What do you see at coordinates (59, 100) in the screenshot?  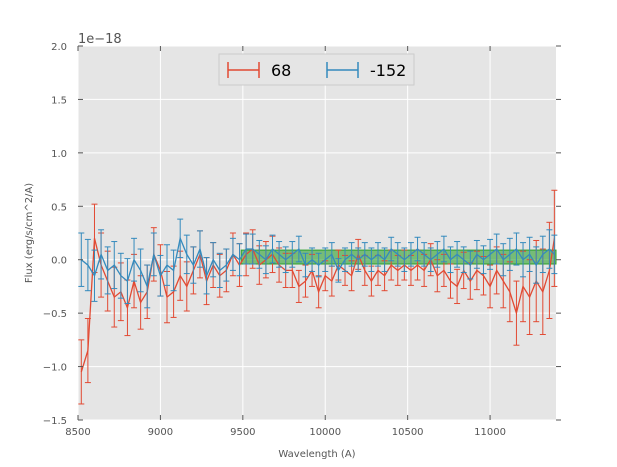 I see `y-tick-label: 1.5` at bounding box center [59, 100].